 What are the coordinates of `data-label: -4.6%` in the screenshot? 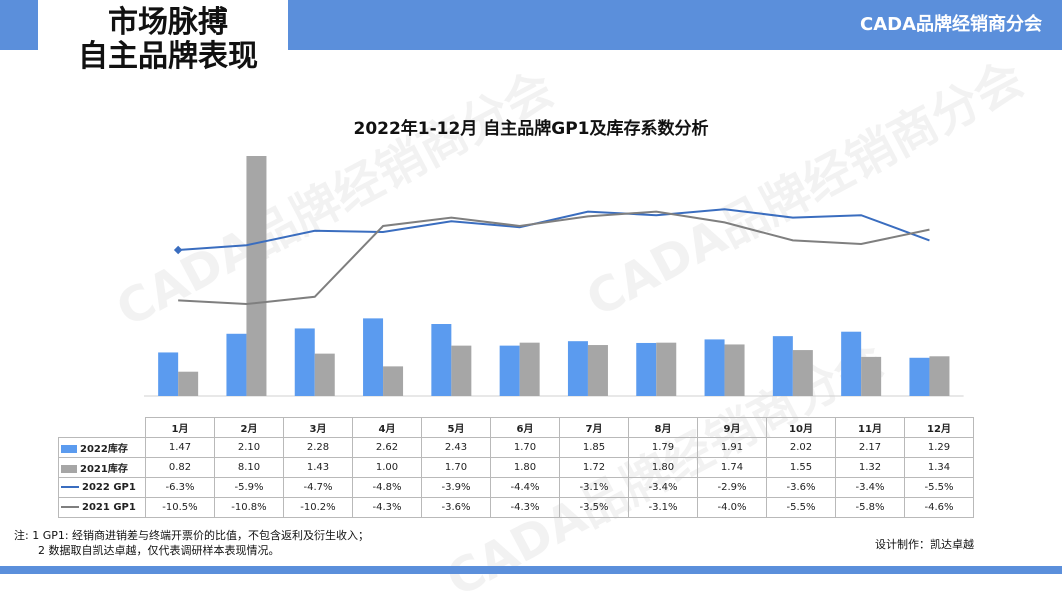 It's located at (939, 507).